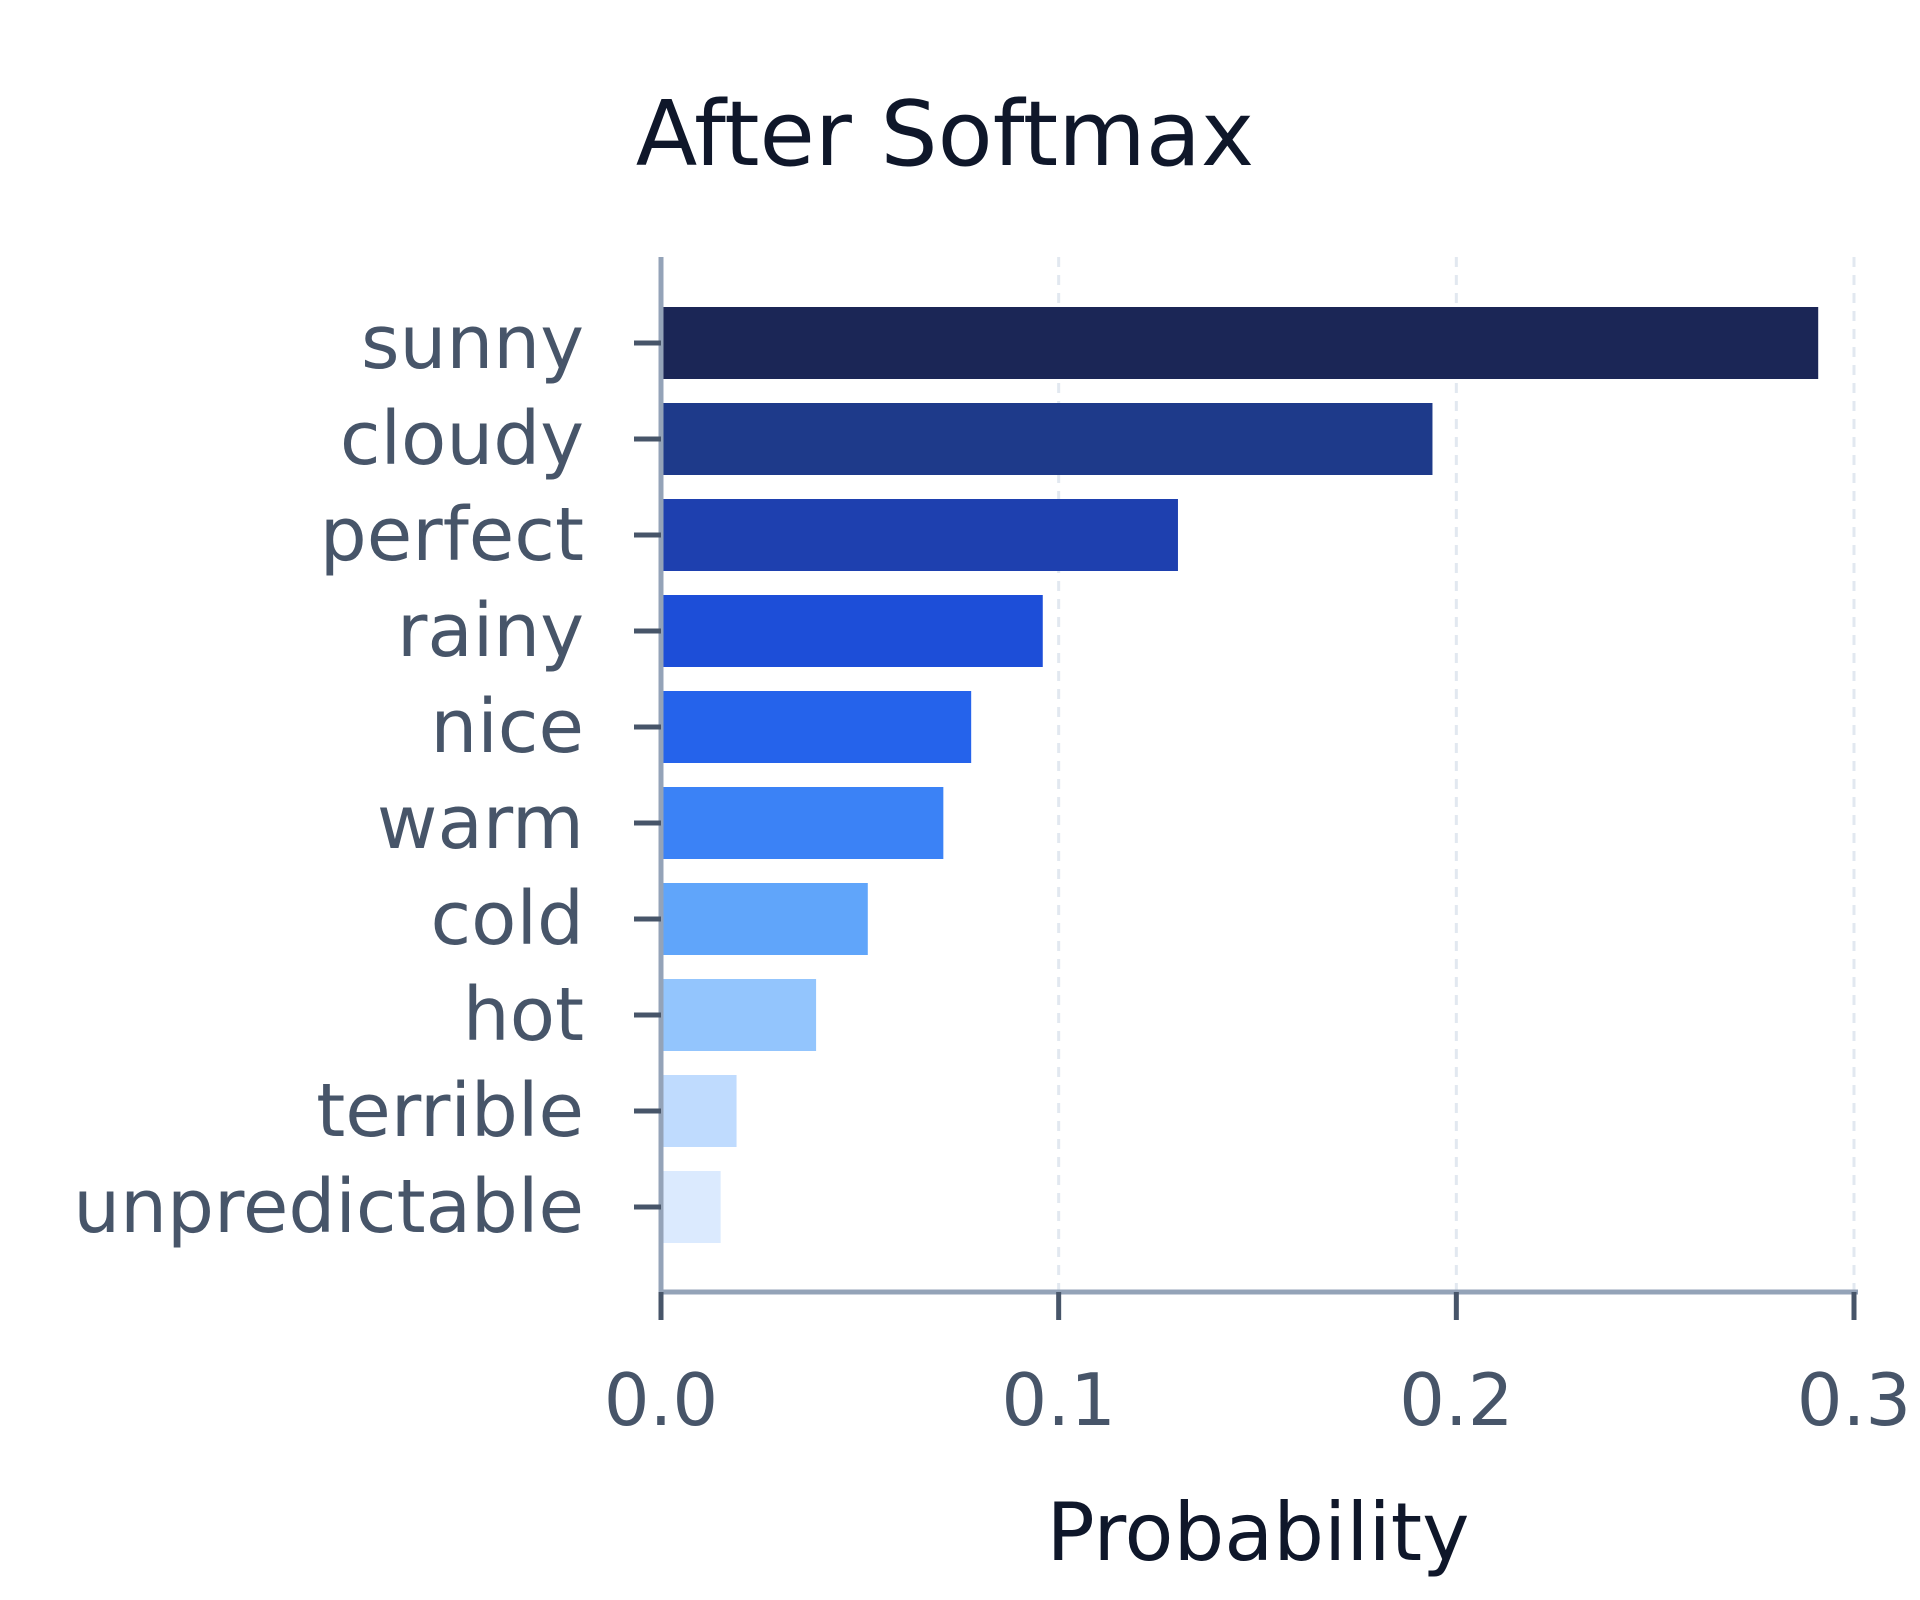 Image resolution: width=1920 pixels, height=1600 pixels. What do you see at coordinates (691, 1207) in the screenshot?
I see `bar-unpredictable` at bounding box center [691, 1207].